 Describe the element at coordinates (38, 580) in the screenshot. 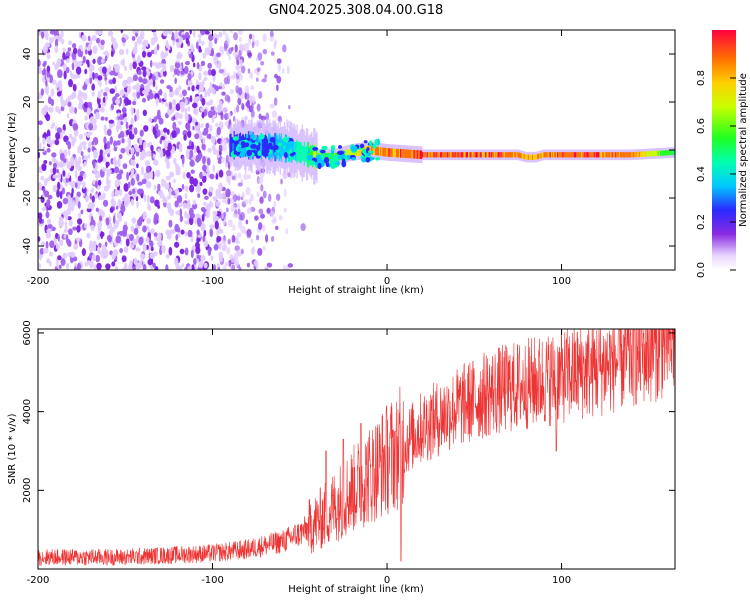

I see `x-tick-label: -200` at that location.